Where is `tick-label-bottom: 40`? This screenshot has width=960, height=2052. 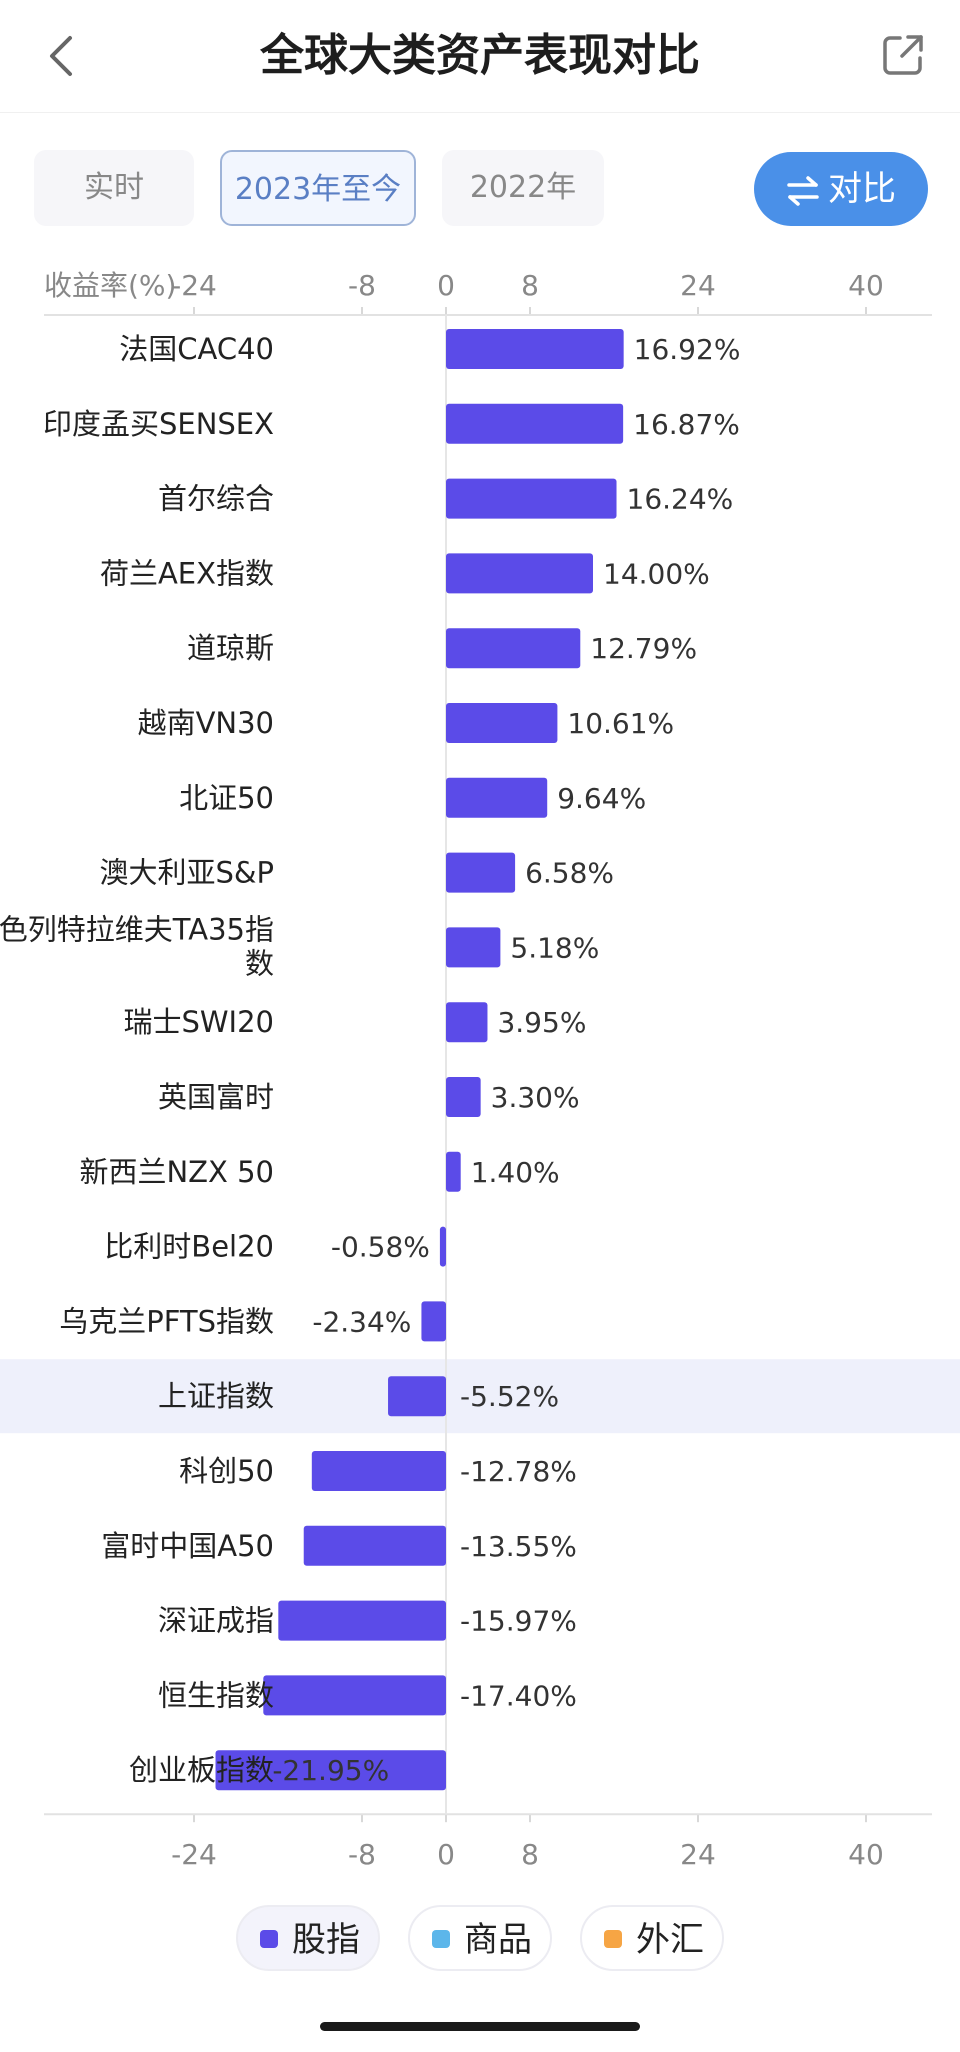 tick-label-bottom: 40 is located at coordinates (866, 1851).